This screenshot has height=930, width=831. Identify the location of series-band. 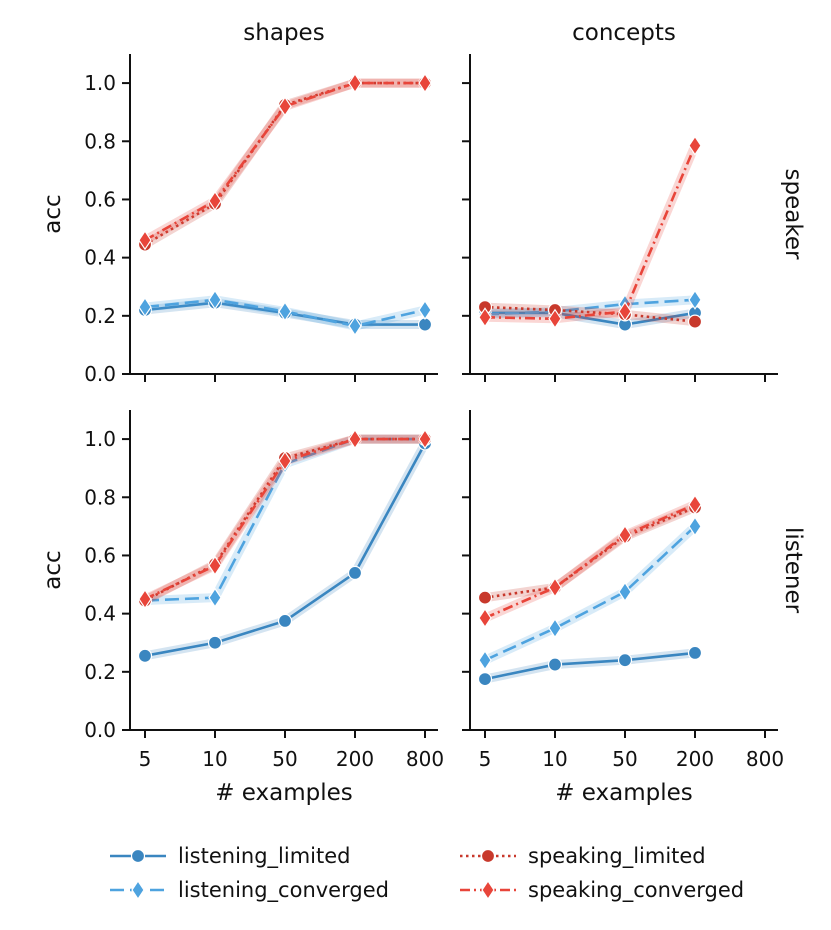
(592, 233).